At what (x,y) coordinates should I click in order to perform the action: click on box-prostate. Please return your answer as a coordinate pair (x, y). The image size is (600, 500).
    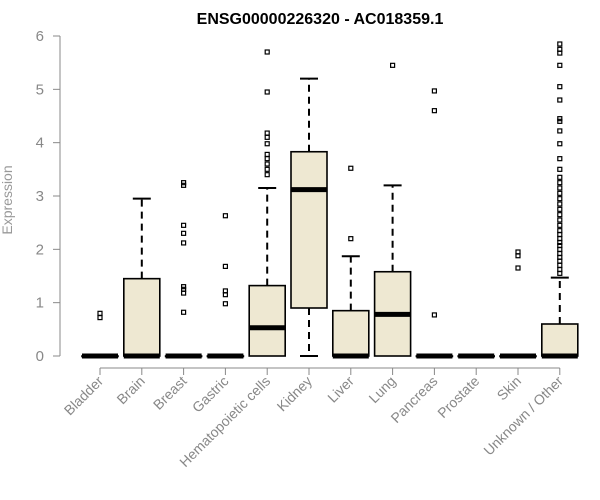
    Looking at the image, I should click on (476, 356).